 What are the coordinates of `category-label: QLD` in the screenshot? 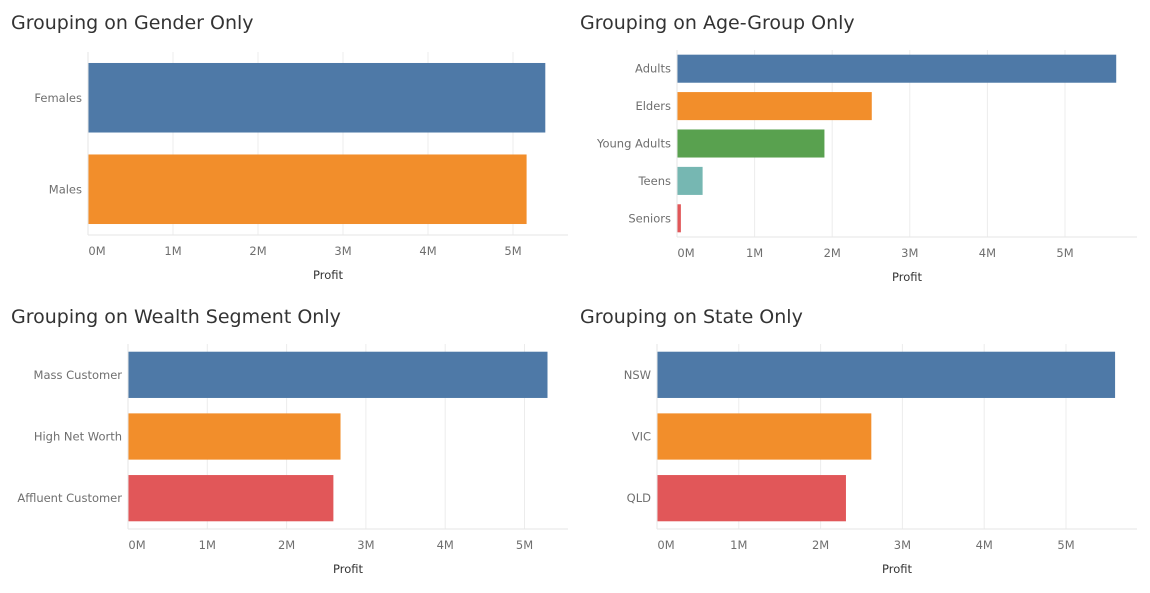 It's located at (639, 498).